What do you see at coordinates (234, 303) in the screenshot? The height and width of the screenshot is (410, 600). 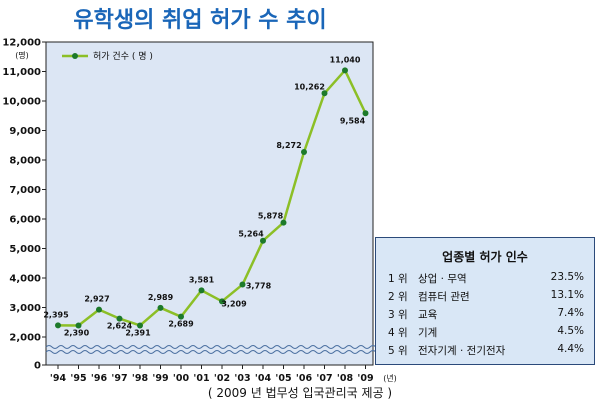 I see `data-label: 3,209` at bounding box center [234, 303].